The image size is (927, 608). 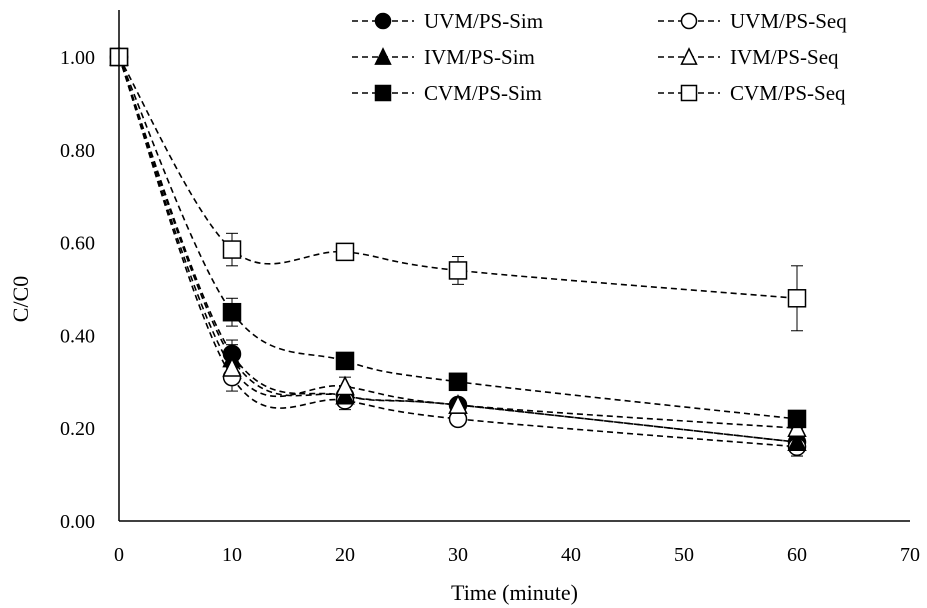 I want to click on y-axis-title: C/C0, so click(x=20, y=299).